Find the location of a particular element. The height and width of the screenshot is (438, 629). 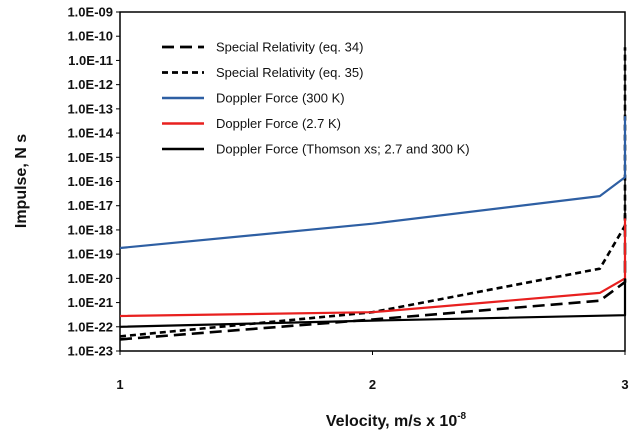

y-tick-label: 1.0E-13 is located at coordinates (90, 108).